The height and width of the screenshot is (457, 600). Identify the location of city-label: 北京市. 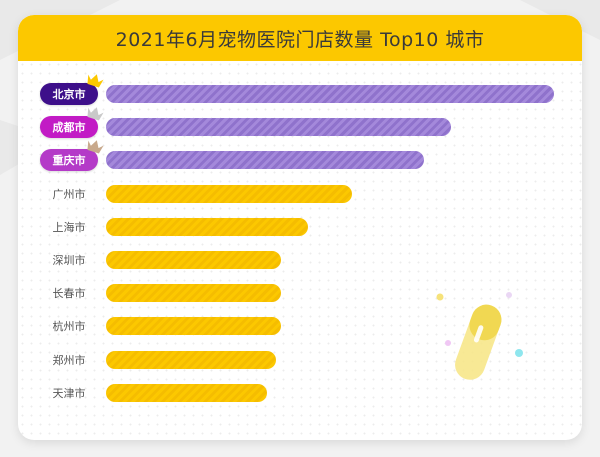
(69, 94).